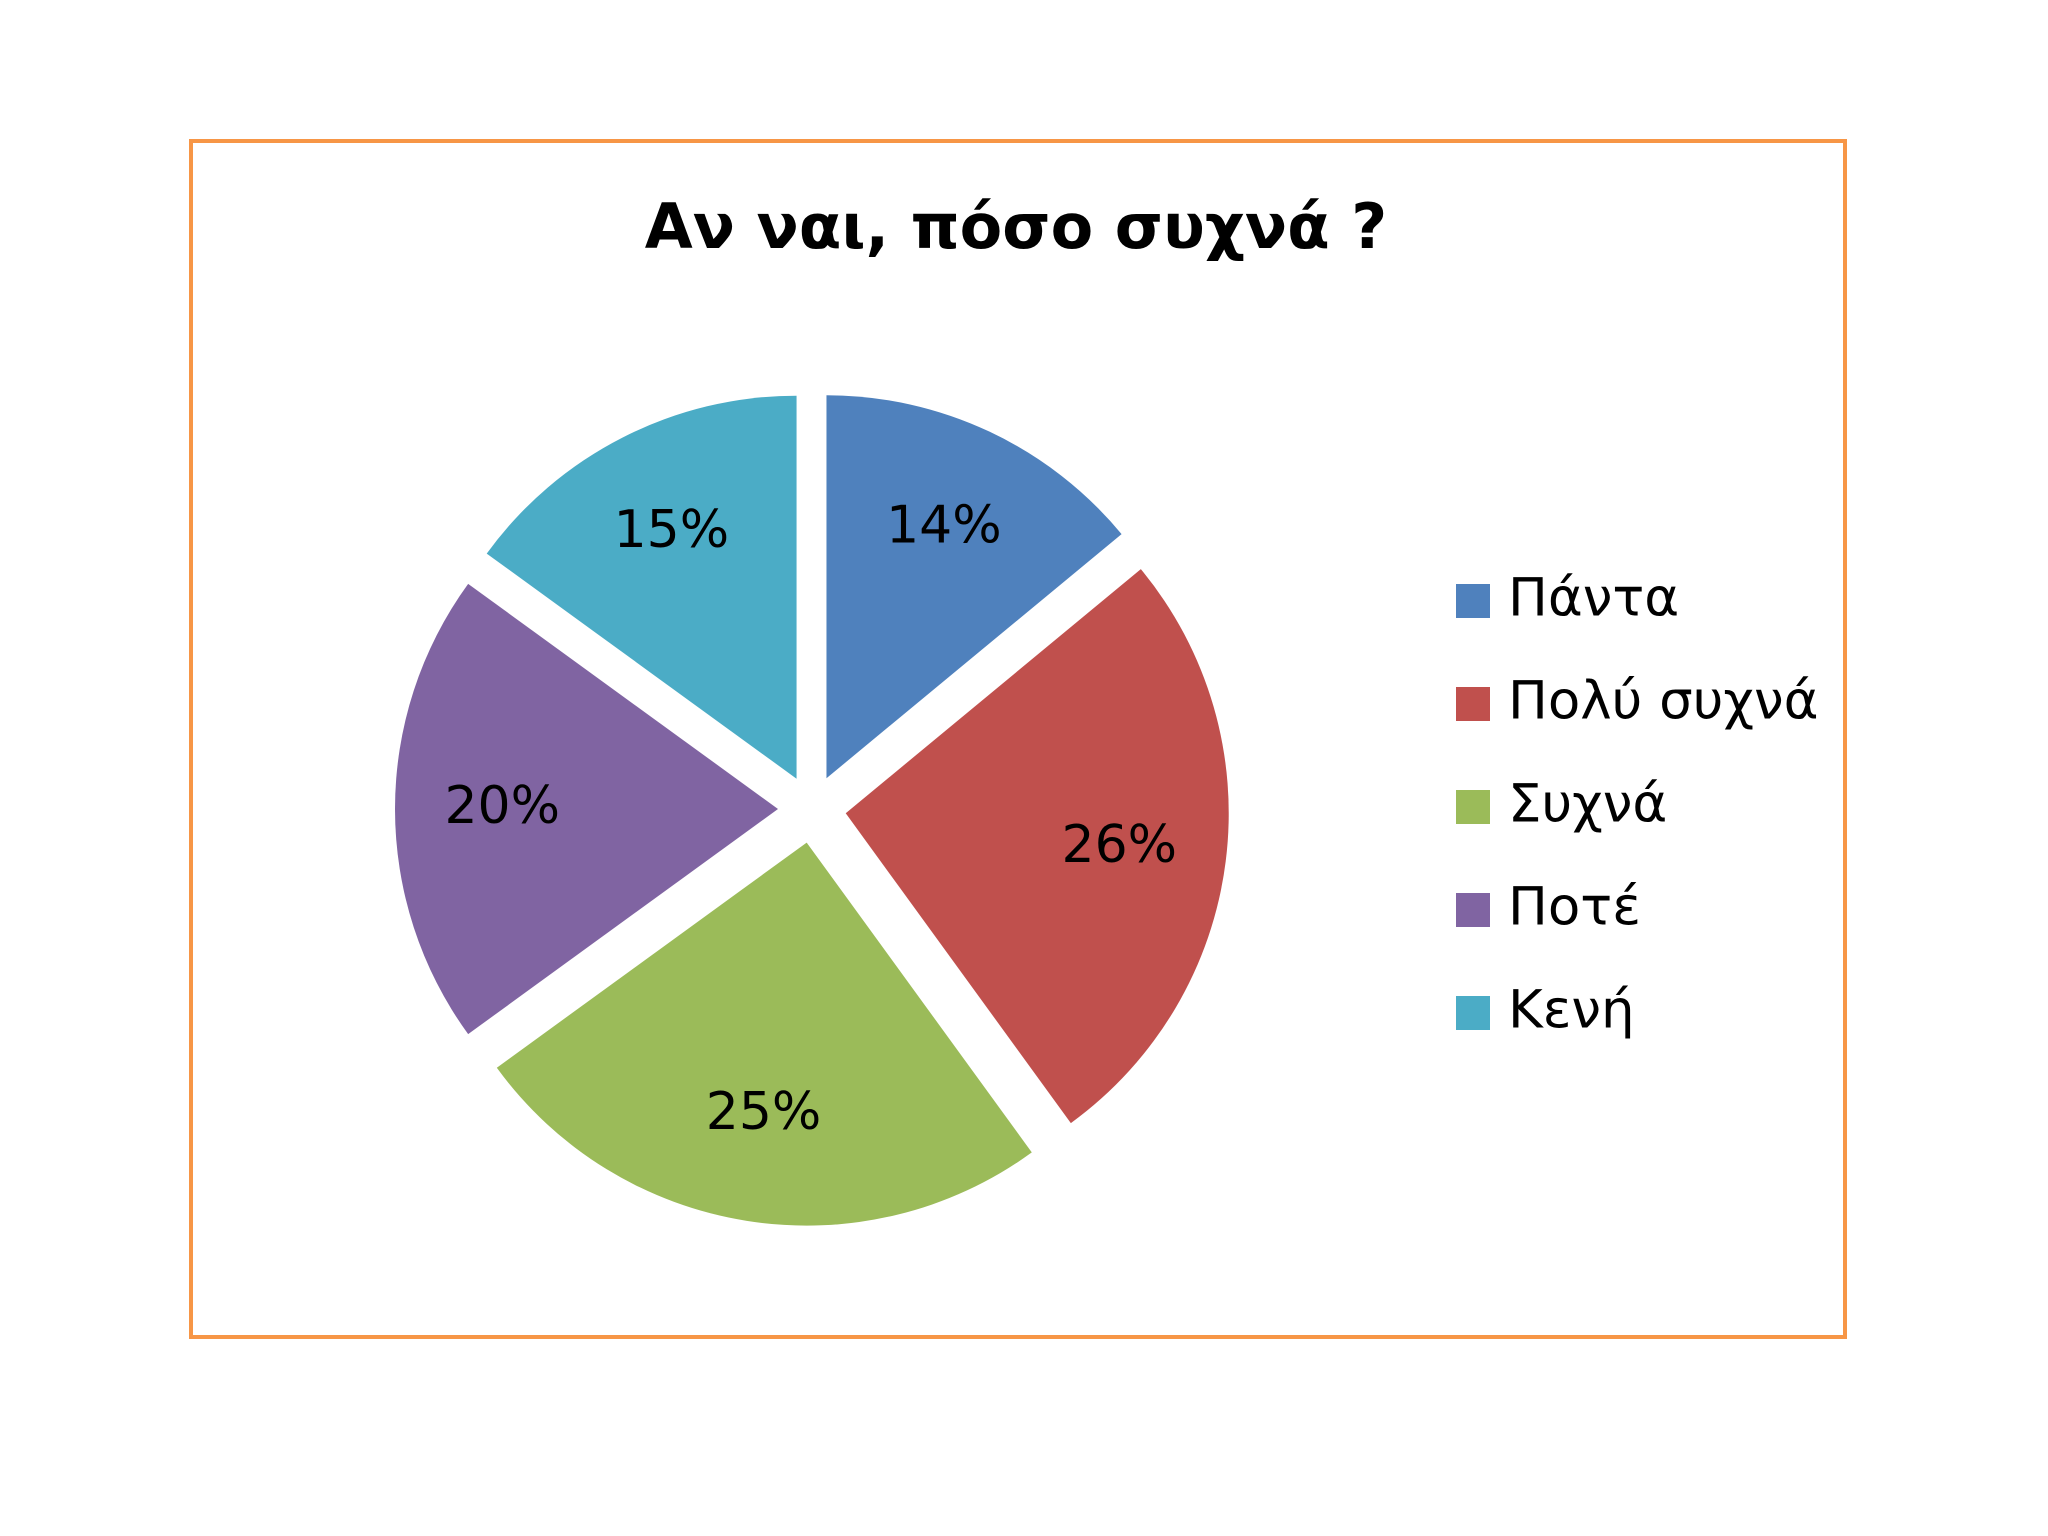 This screenshot has height=1536, width=2048. I want to click on data-label: 14%, so click(944, 526).